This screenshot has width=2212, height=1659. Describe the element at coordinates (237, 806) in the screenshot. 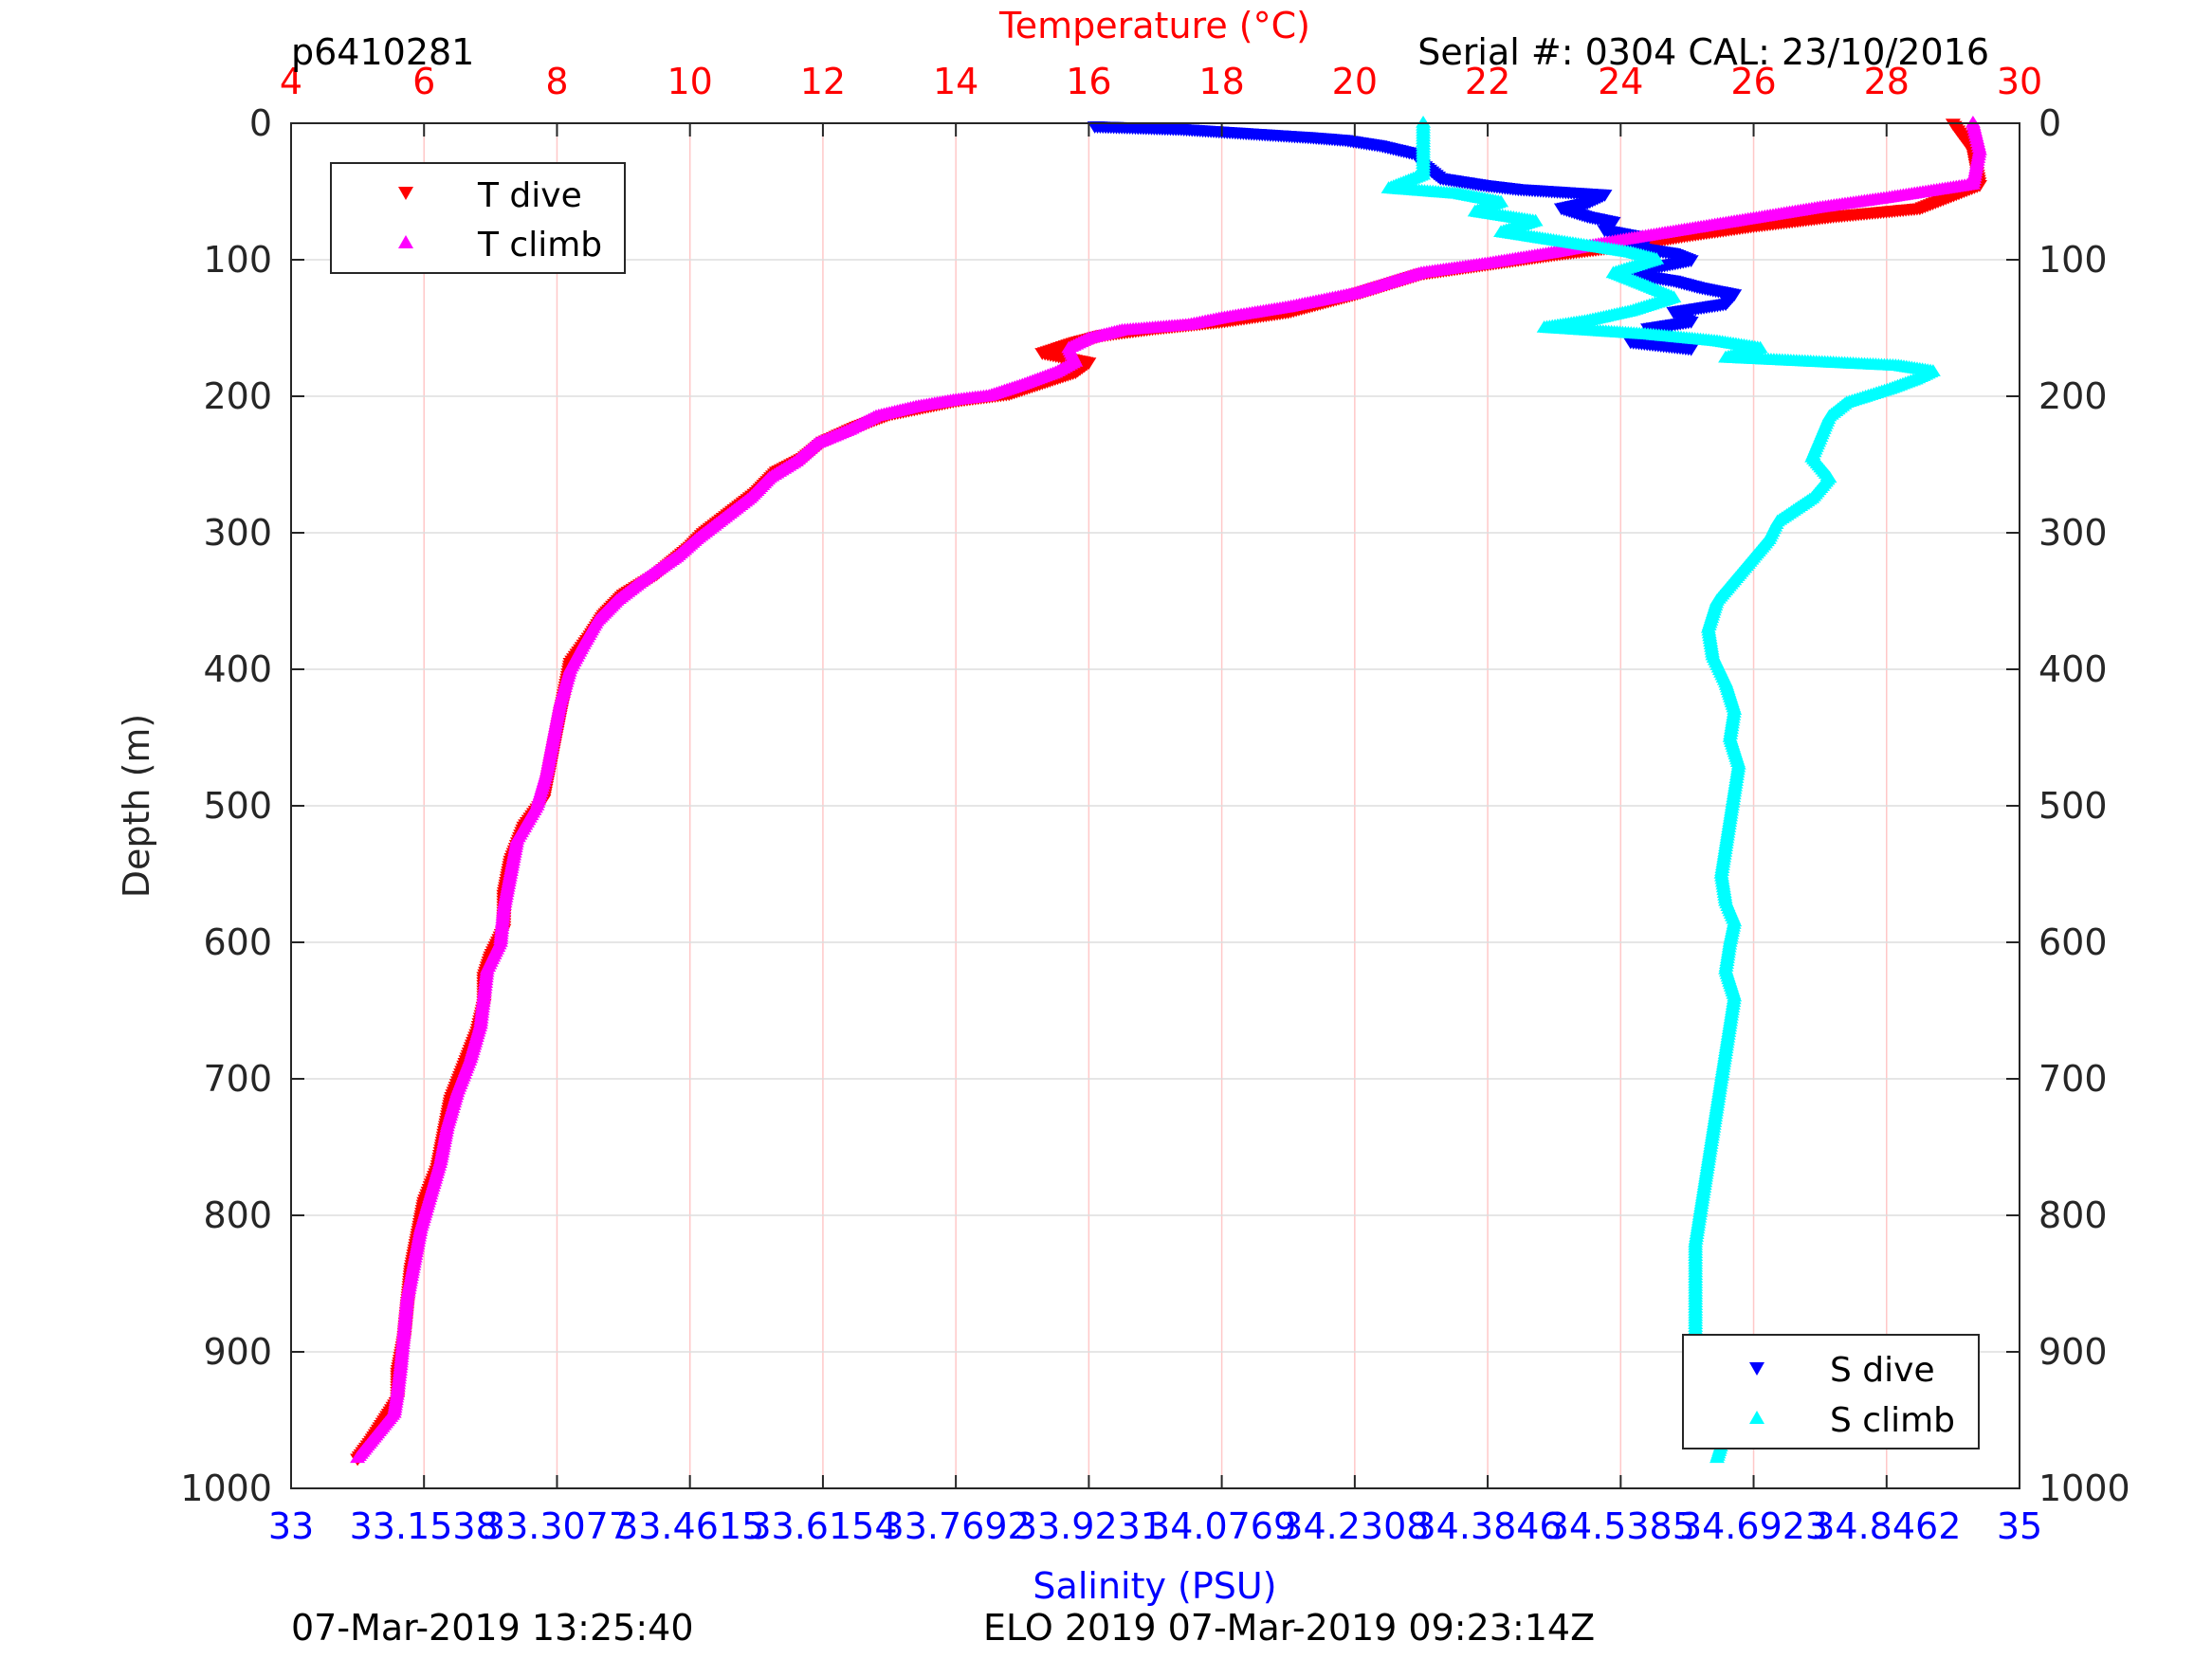

I see `tick-label-depth-left: 500` at that location.